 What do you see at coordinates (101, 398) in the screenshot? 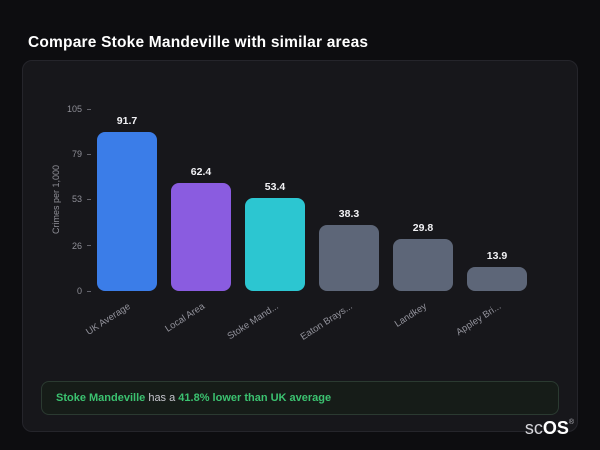
I see `summary-highlight: Stoke Mandeville` at bounding box center [101, 398].